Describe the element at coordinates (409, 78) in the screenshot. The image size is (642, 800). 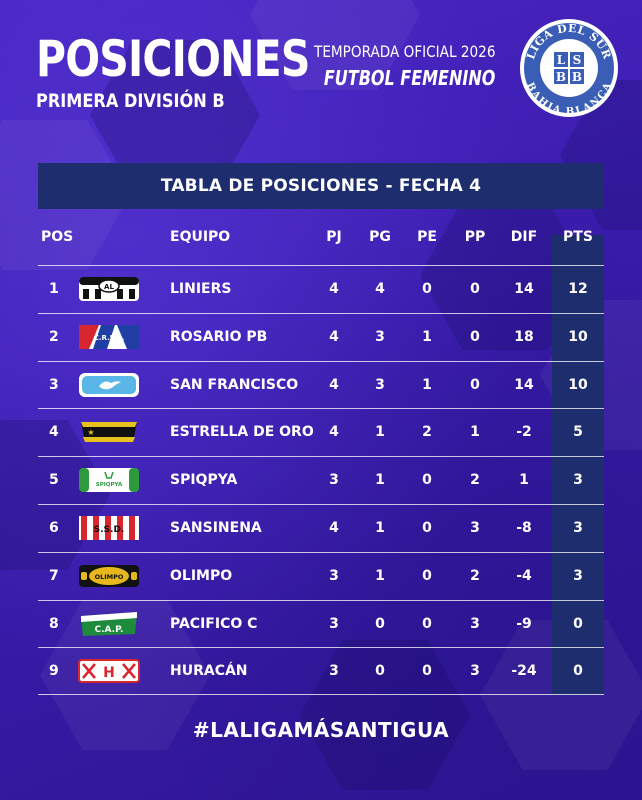
I see `category-label: FUTBOL FEMENINO` at that location.